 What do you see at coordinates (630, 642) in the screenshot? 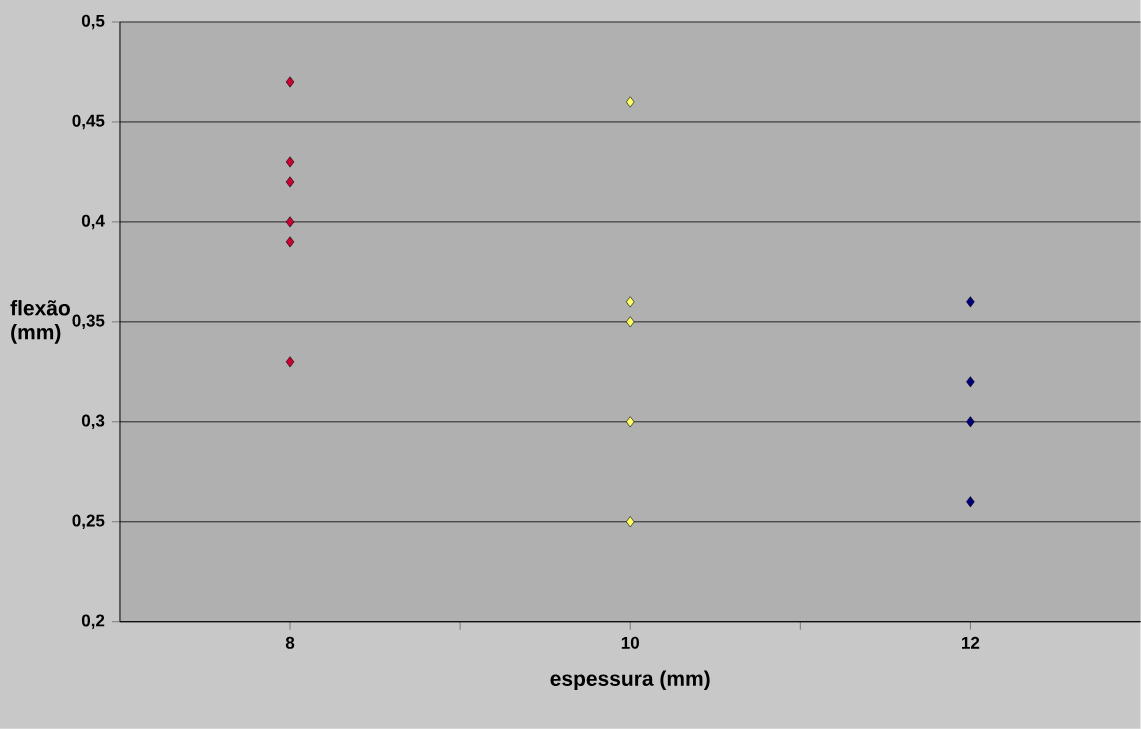
I see `x-tick-label: 10` at bounding box center [630, 642].